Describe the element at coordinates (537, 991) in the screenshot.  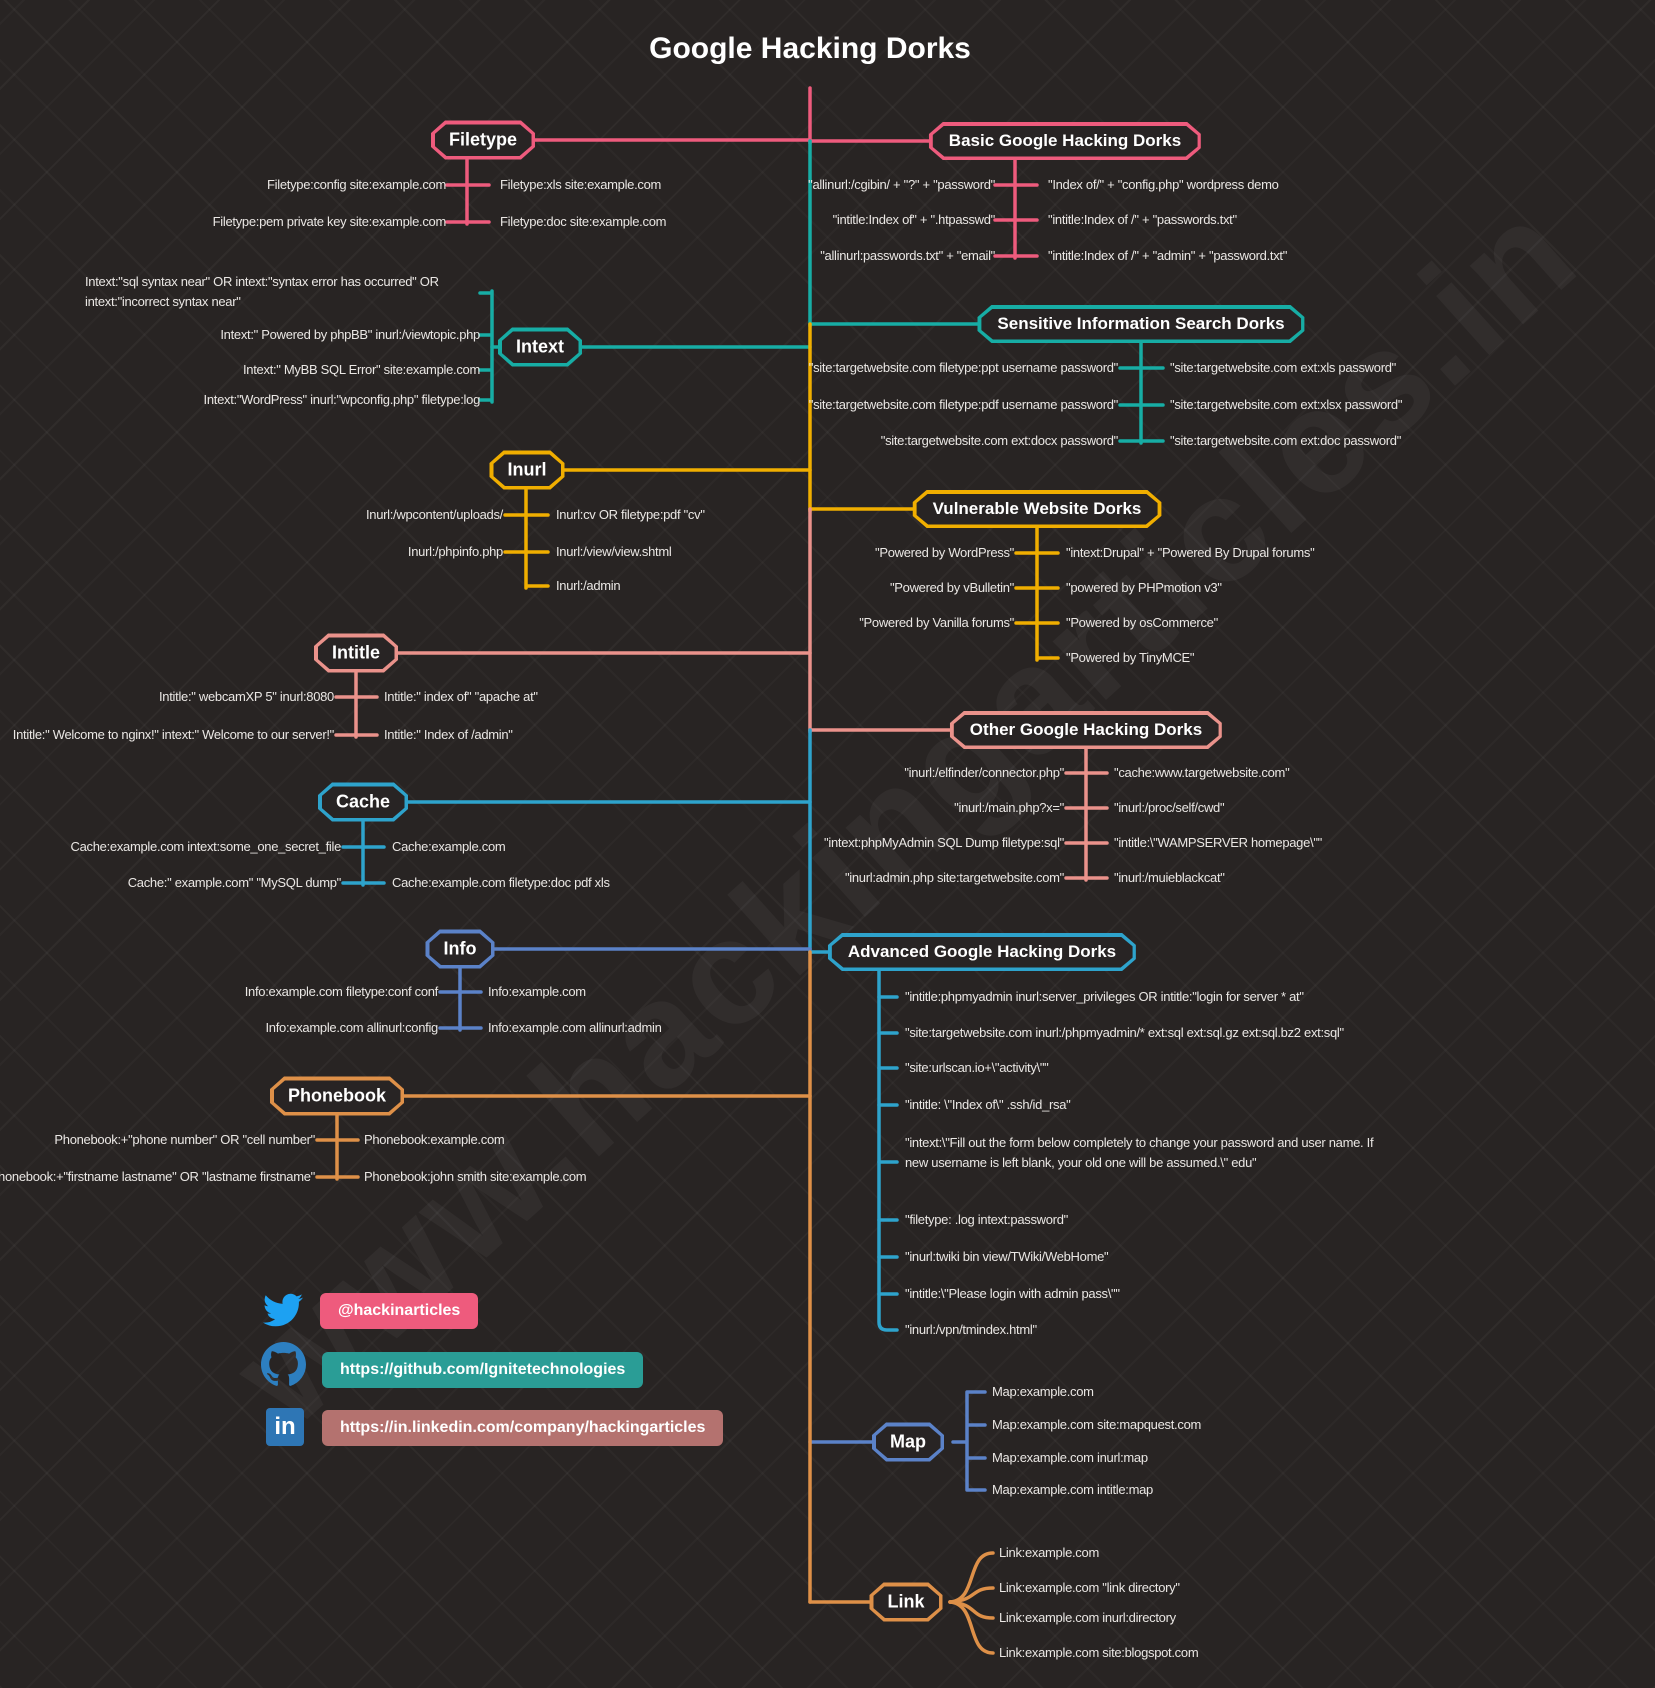
I see `dork-item: Info:example.com` at that location.